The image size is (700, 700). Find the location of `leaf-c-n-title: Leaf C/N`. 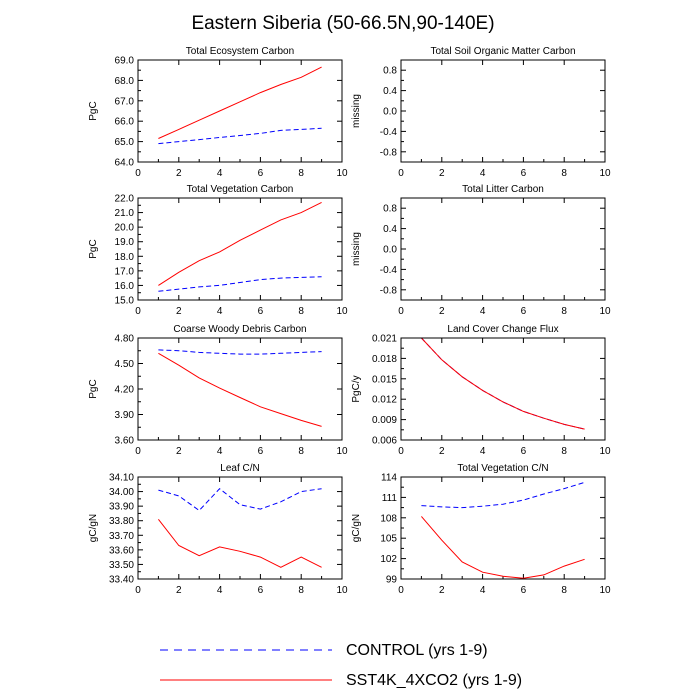

leaf-c-n-title: Leaf C/N is located at coordinates (239, 468).